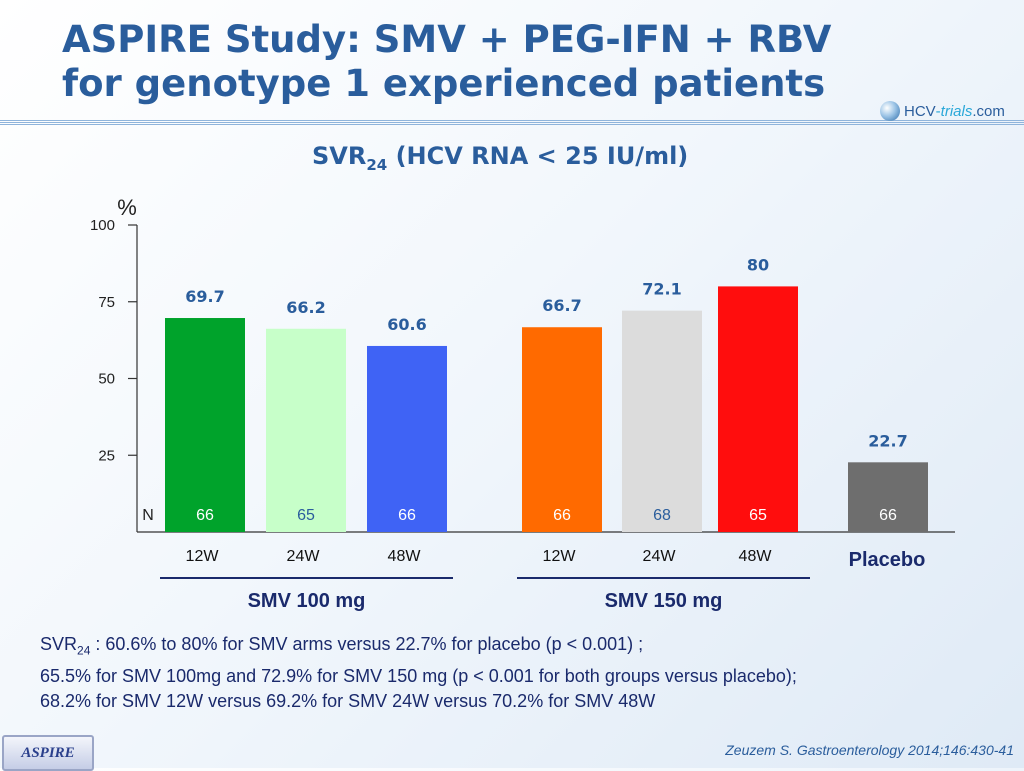  What do you see at coordinates (406, 324) in the screenshot?
I see `bar-value-label: 60.6` at bounding box center [406, 324].